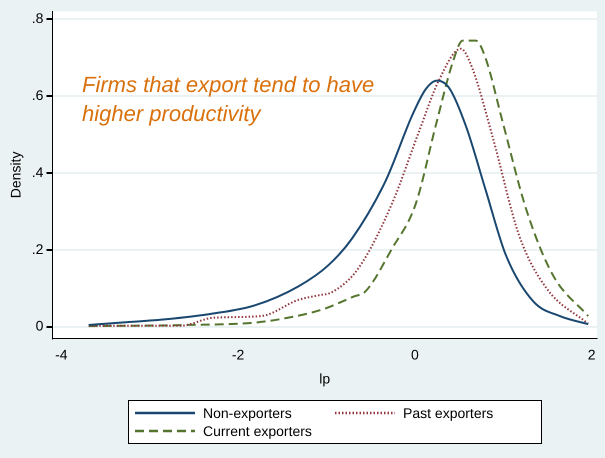  I want to click on y-tick-label: .8, so click(38, 18).